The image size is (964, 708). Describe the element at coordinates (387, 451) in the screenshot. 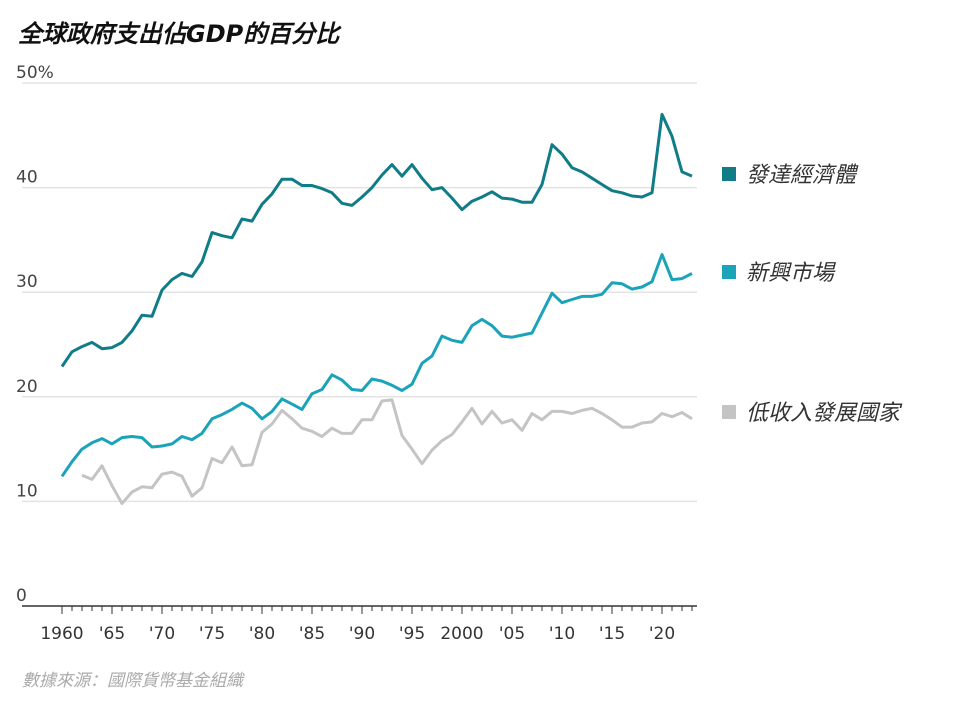

I see `series-line` at that location.